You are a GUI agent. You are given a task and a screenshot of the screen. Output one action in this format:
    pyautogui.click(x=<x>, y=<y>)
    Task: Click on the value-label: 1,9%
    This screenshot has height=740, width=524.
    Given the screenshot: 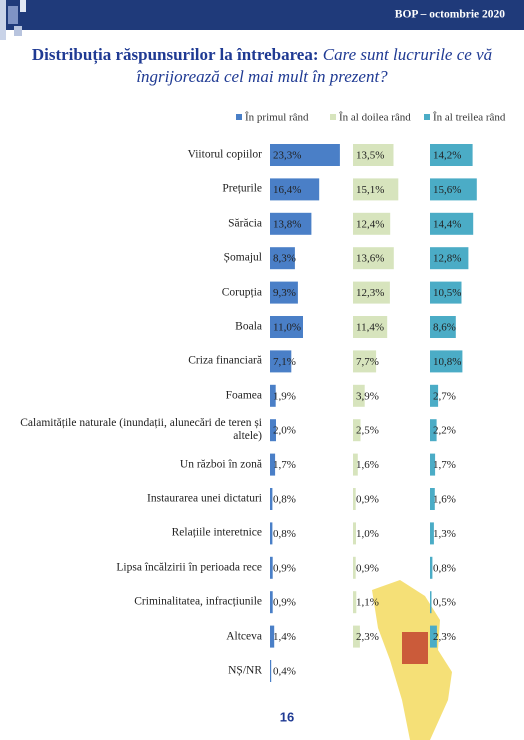 What is the action you would take?
    pyautogui.click(x=284, y=396)
    